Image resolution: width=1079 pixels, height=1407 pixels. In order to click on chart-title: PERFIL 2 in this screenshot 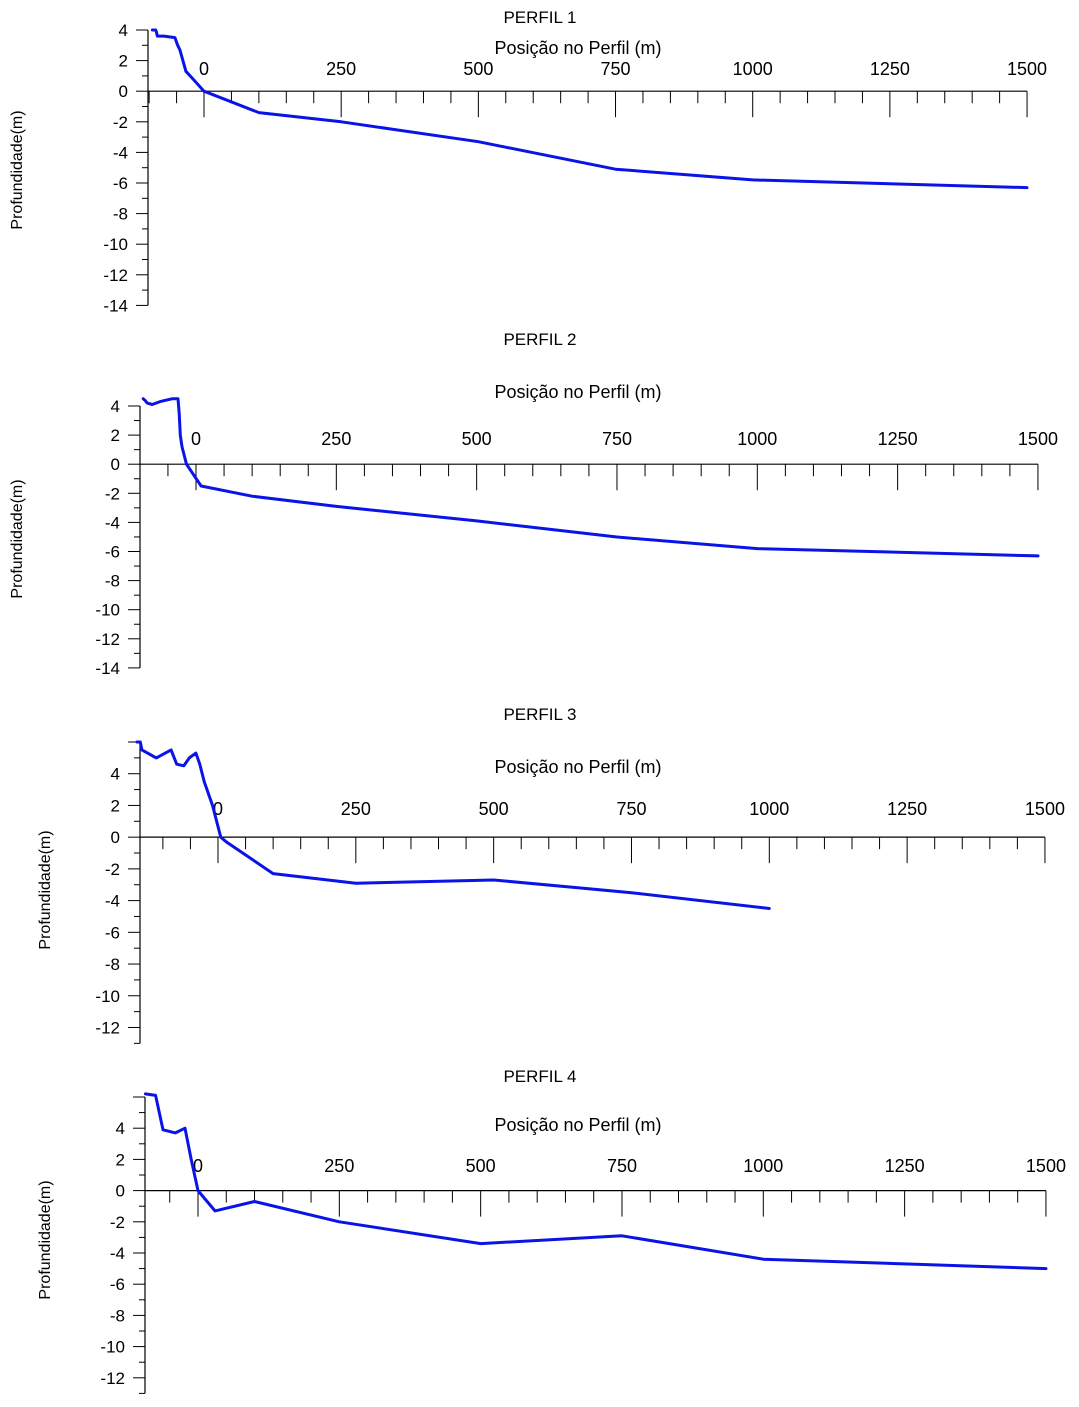, I will do `click(539, 339)`.